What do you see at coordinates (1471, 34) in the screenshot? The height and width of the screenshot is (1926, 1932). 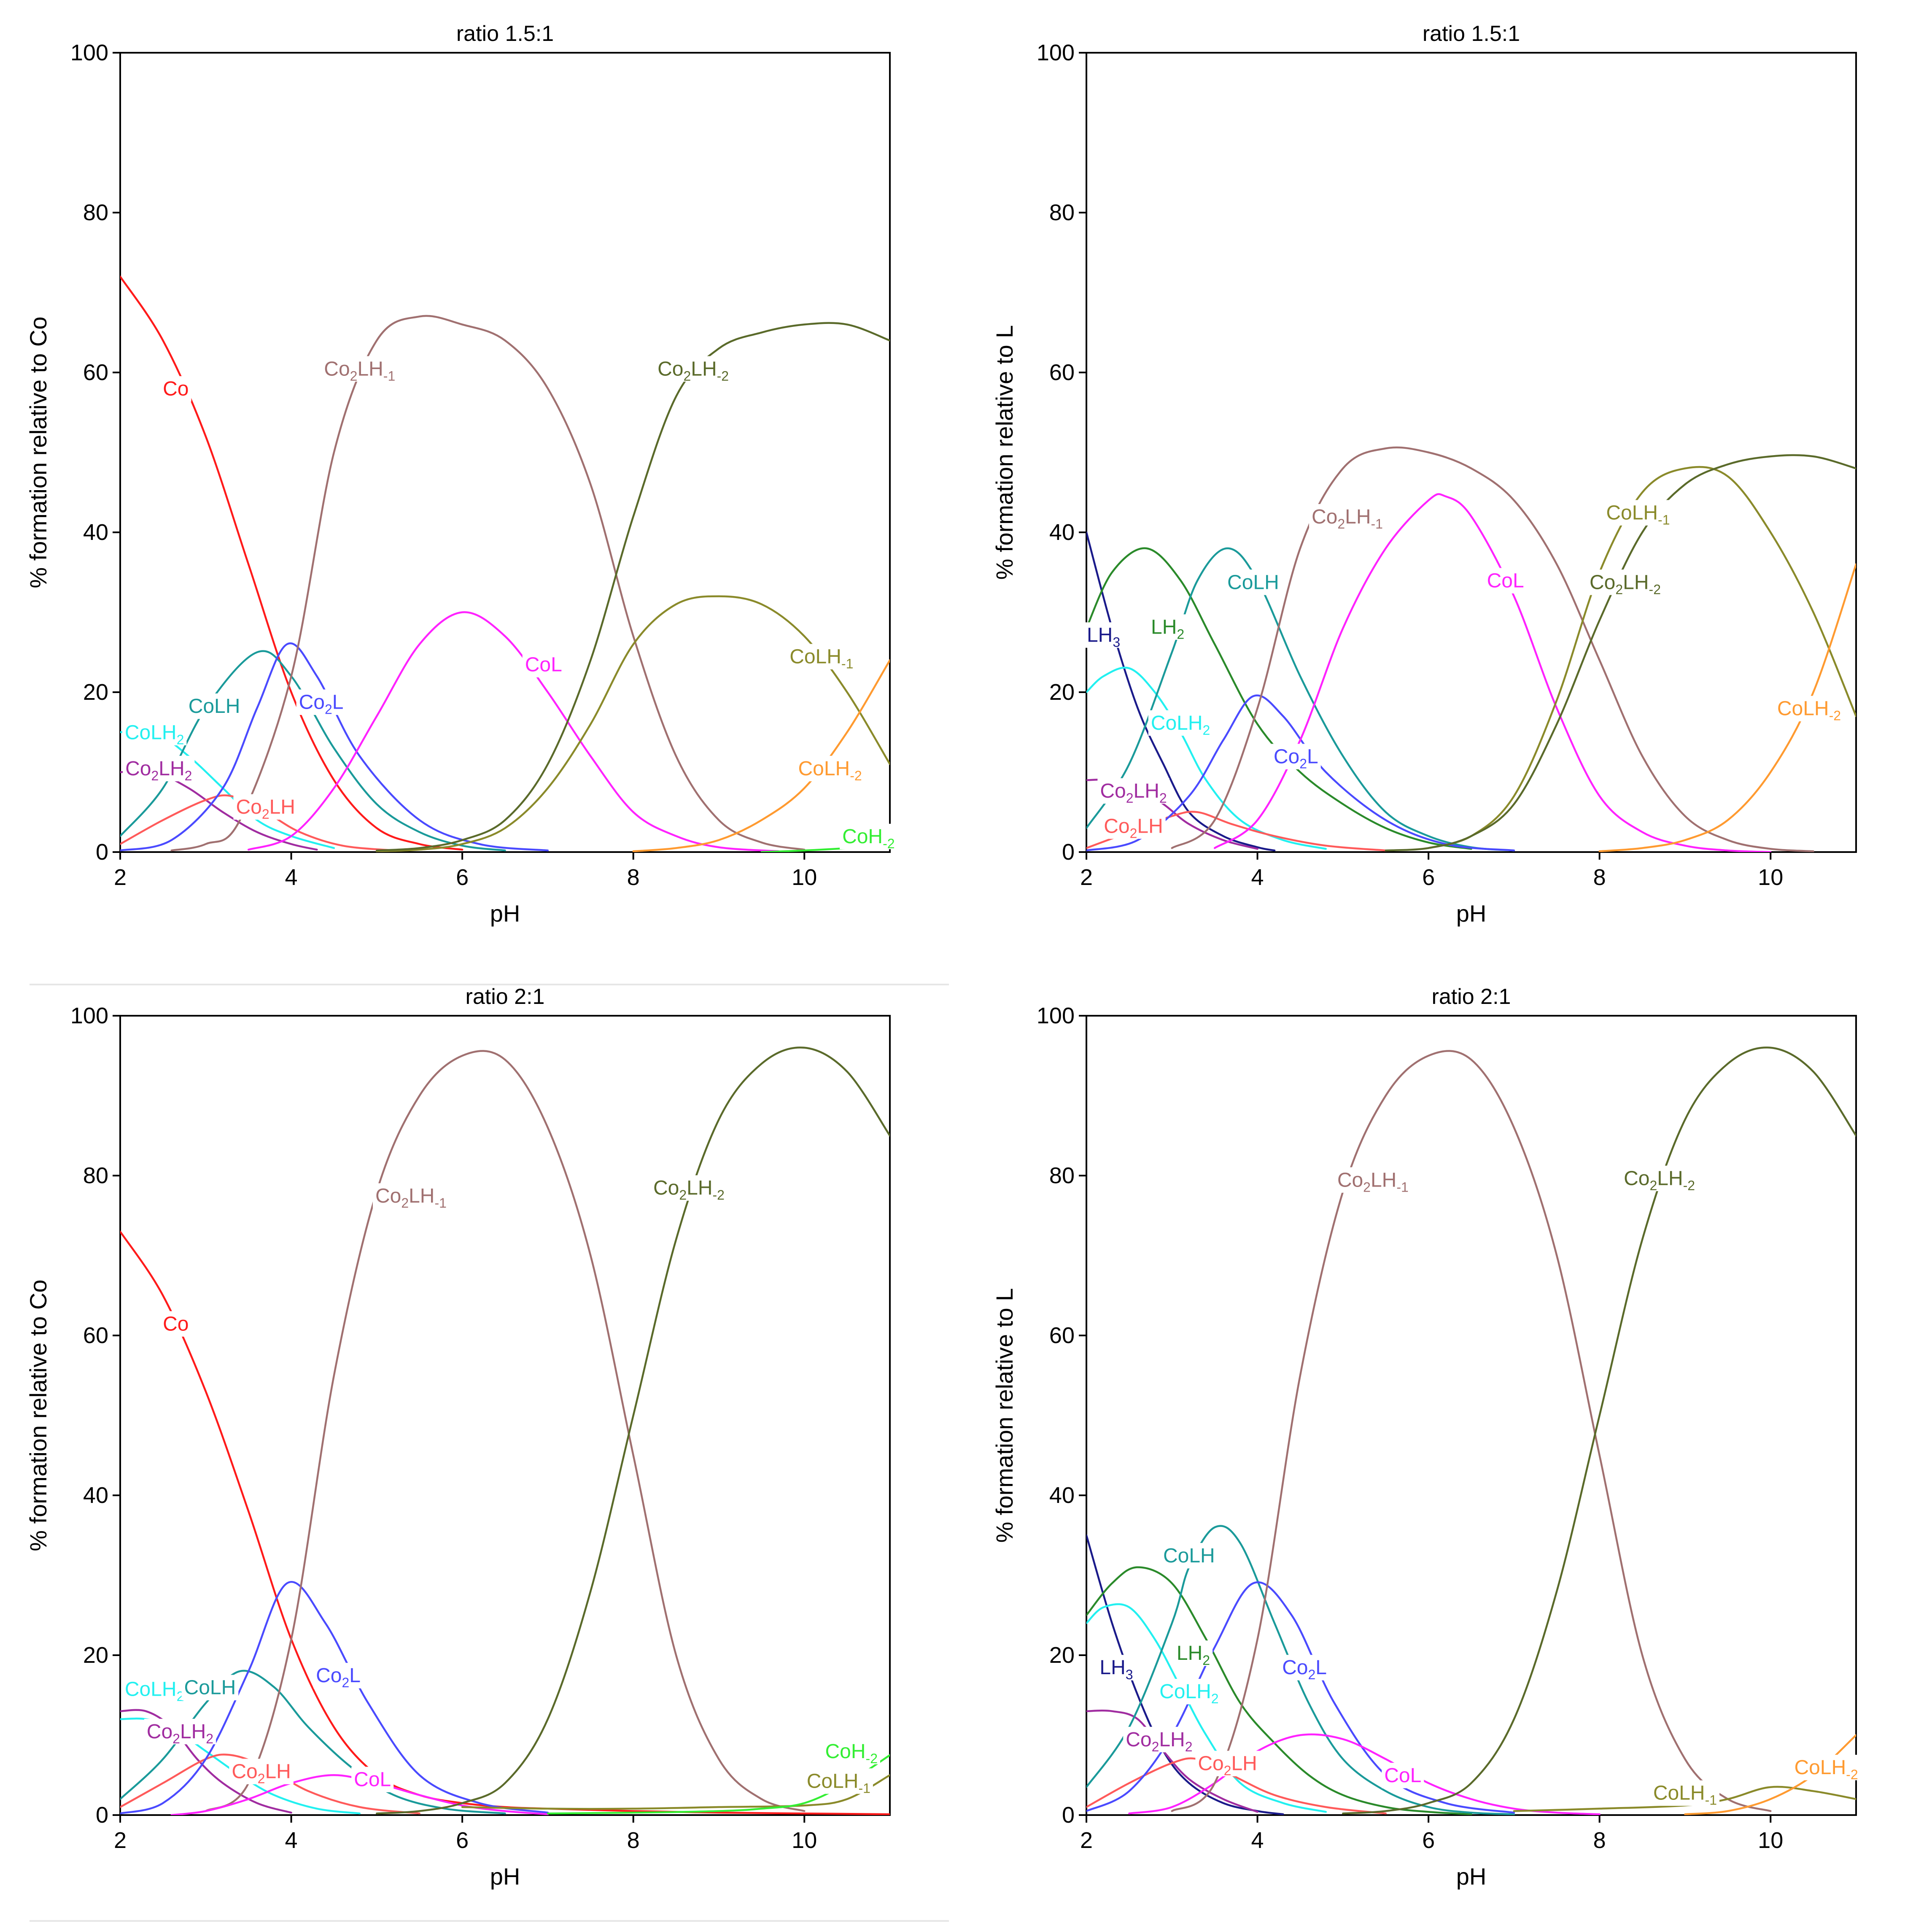 I see `chart-title: ratio 1.5:1` at bounding box center [1471, 34].